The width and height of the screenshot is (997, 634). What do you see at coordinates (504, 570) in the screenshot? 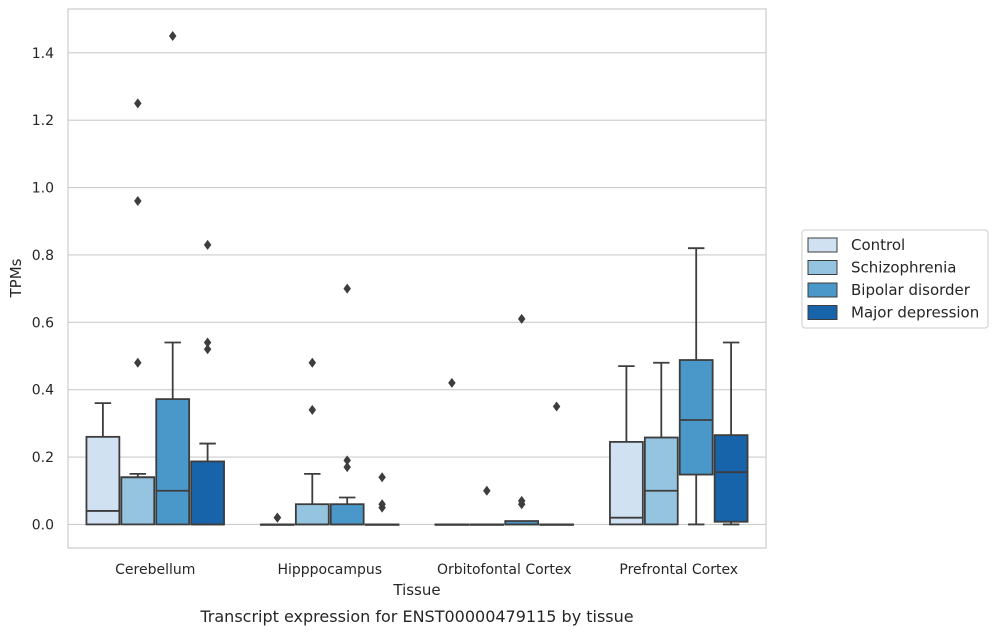
I see `x-tick-label: Orbitofontal Cortex` at bounding box center [504, 570].